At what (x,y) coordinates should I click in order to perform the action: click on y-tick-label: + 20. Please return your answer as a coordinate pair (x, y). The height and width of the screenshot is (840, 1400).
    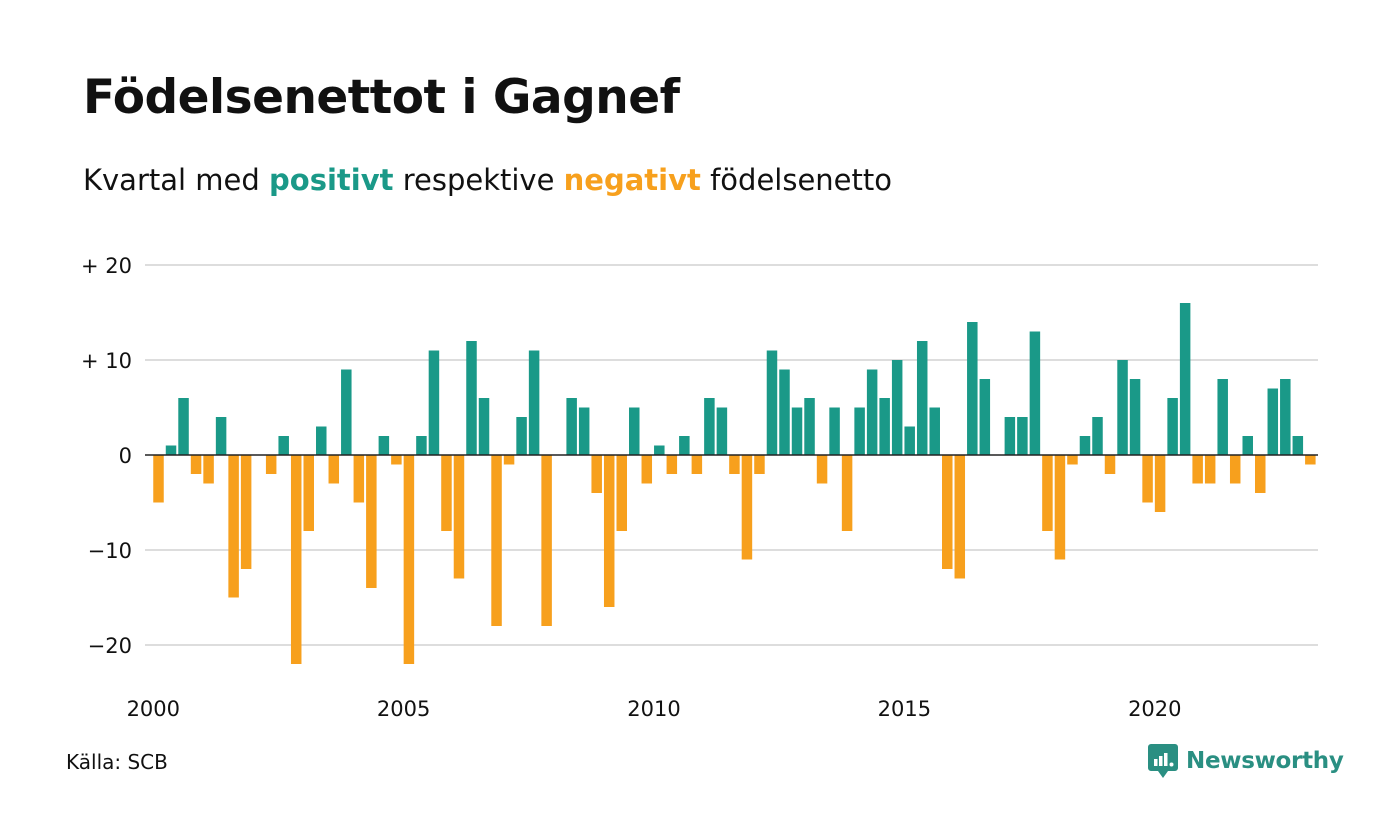
    Looking at the image, I should click on (106, 266).